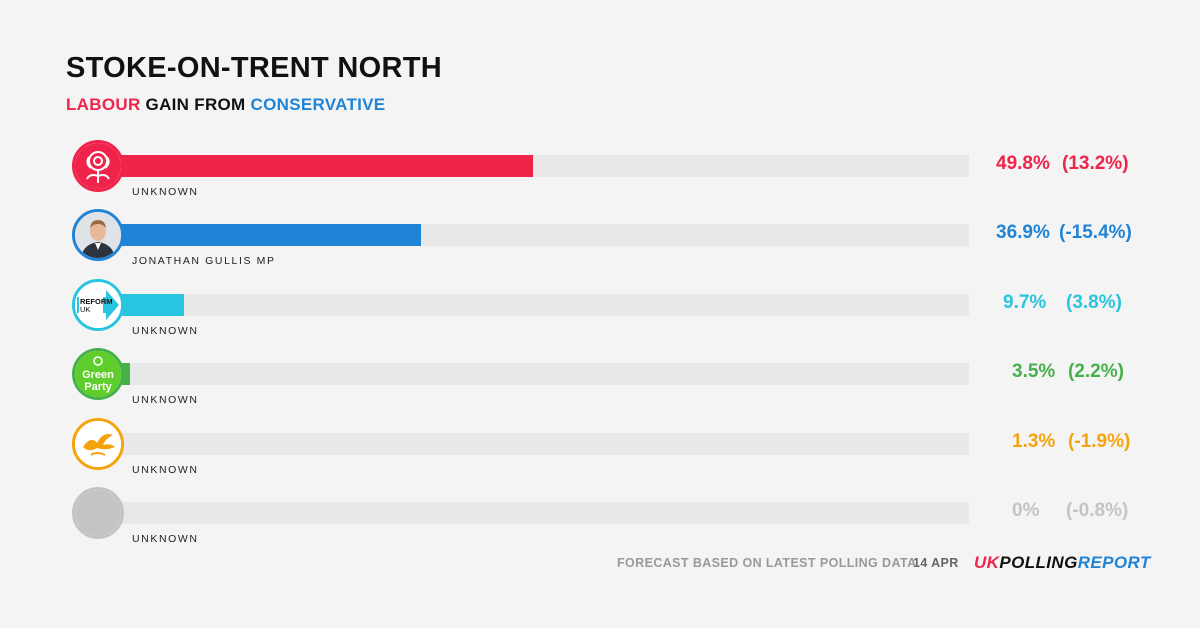 Image resolution: width=1200 pixels, height=628 pixels. Describe the element at coordinates (1034, 371) in the screenshot. I see `vote-share-label: 3.5%` at that location.